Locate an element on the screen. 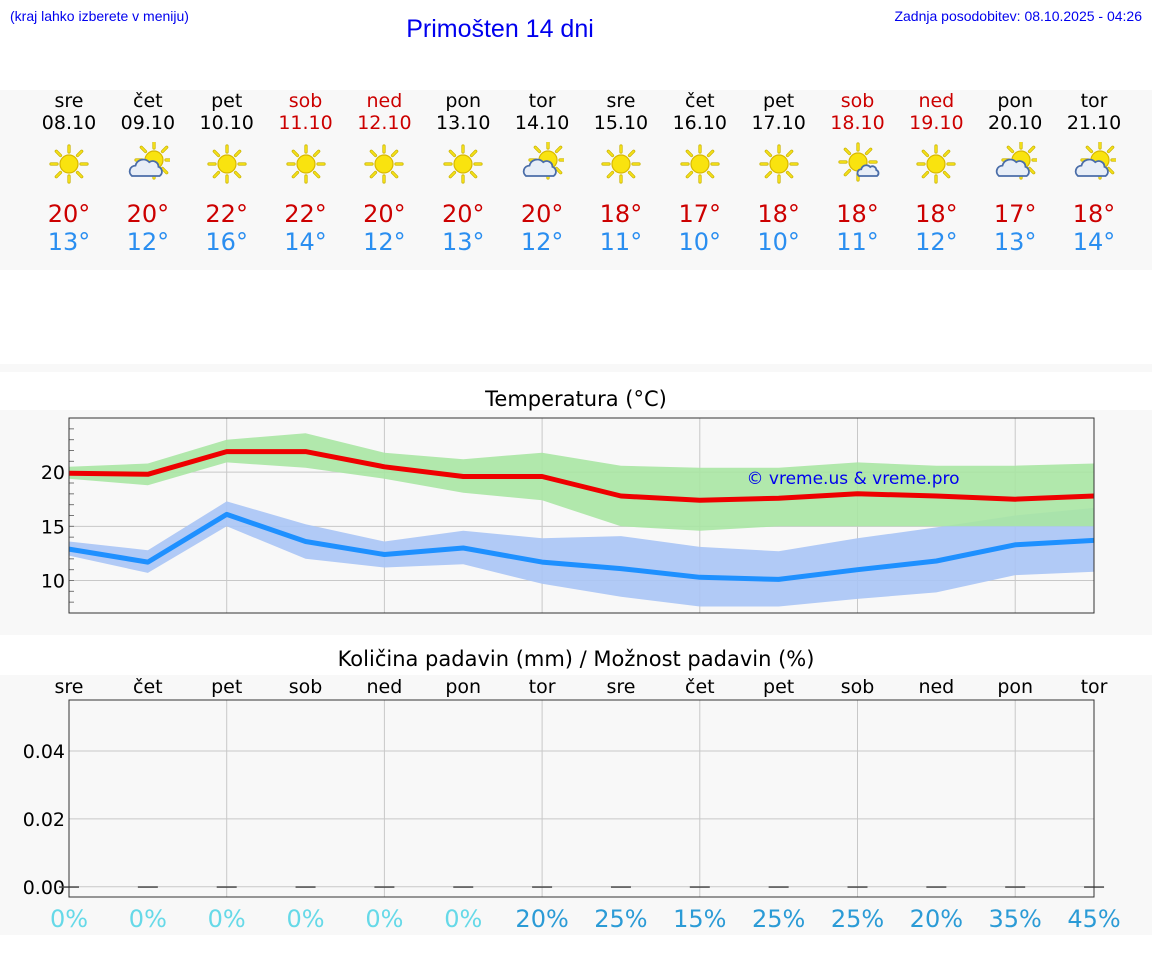  day-date: 18.10 is located at coordinates (857, 123).